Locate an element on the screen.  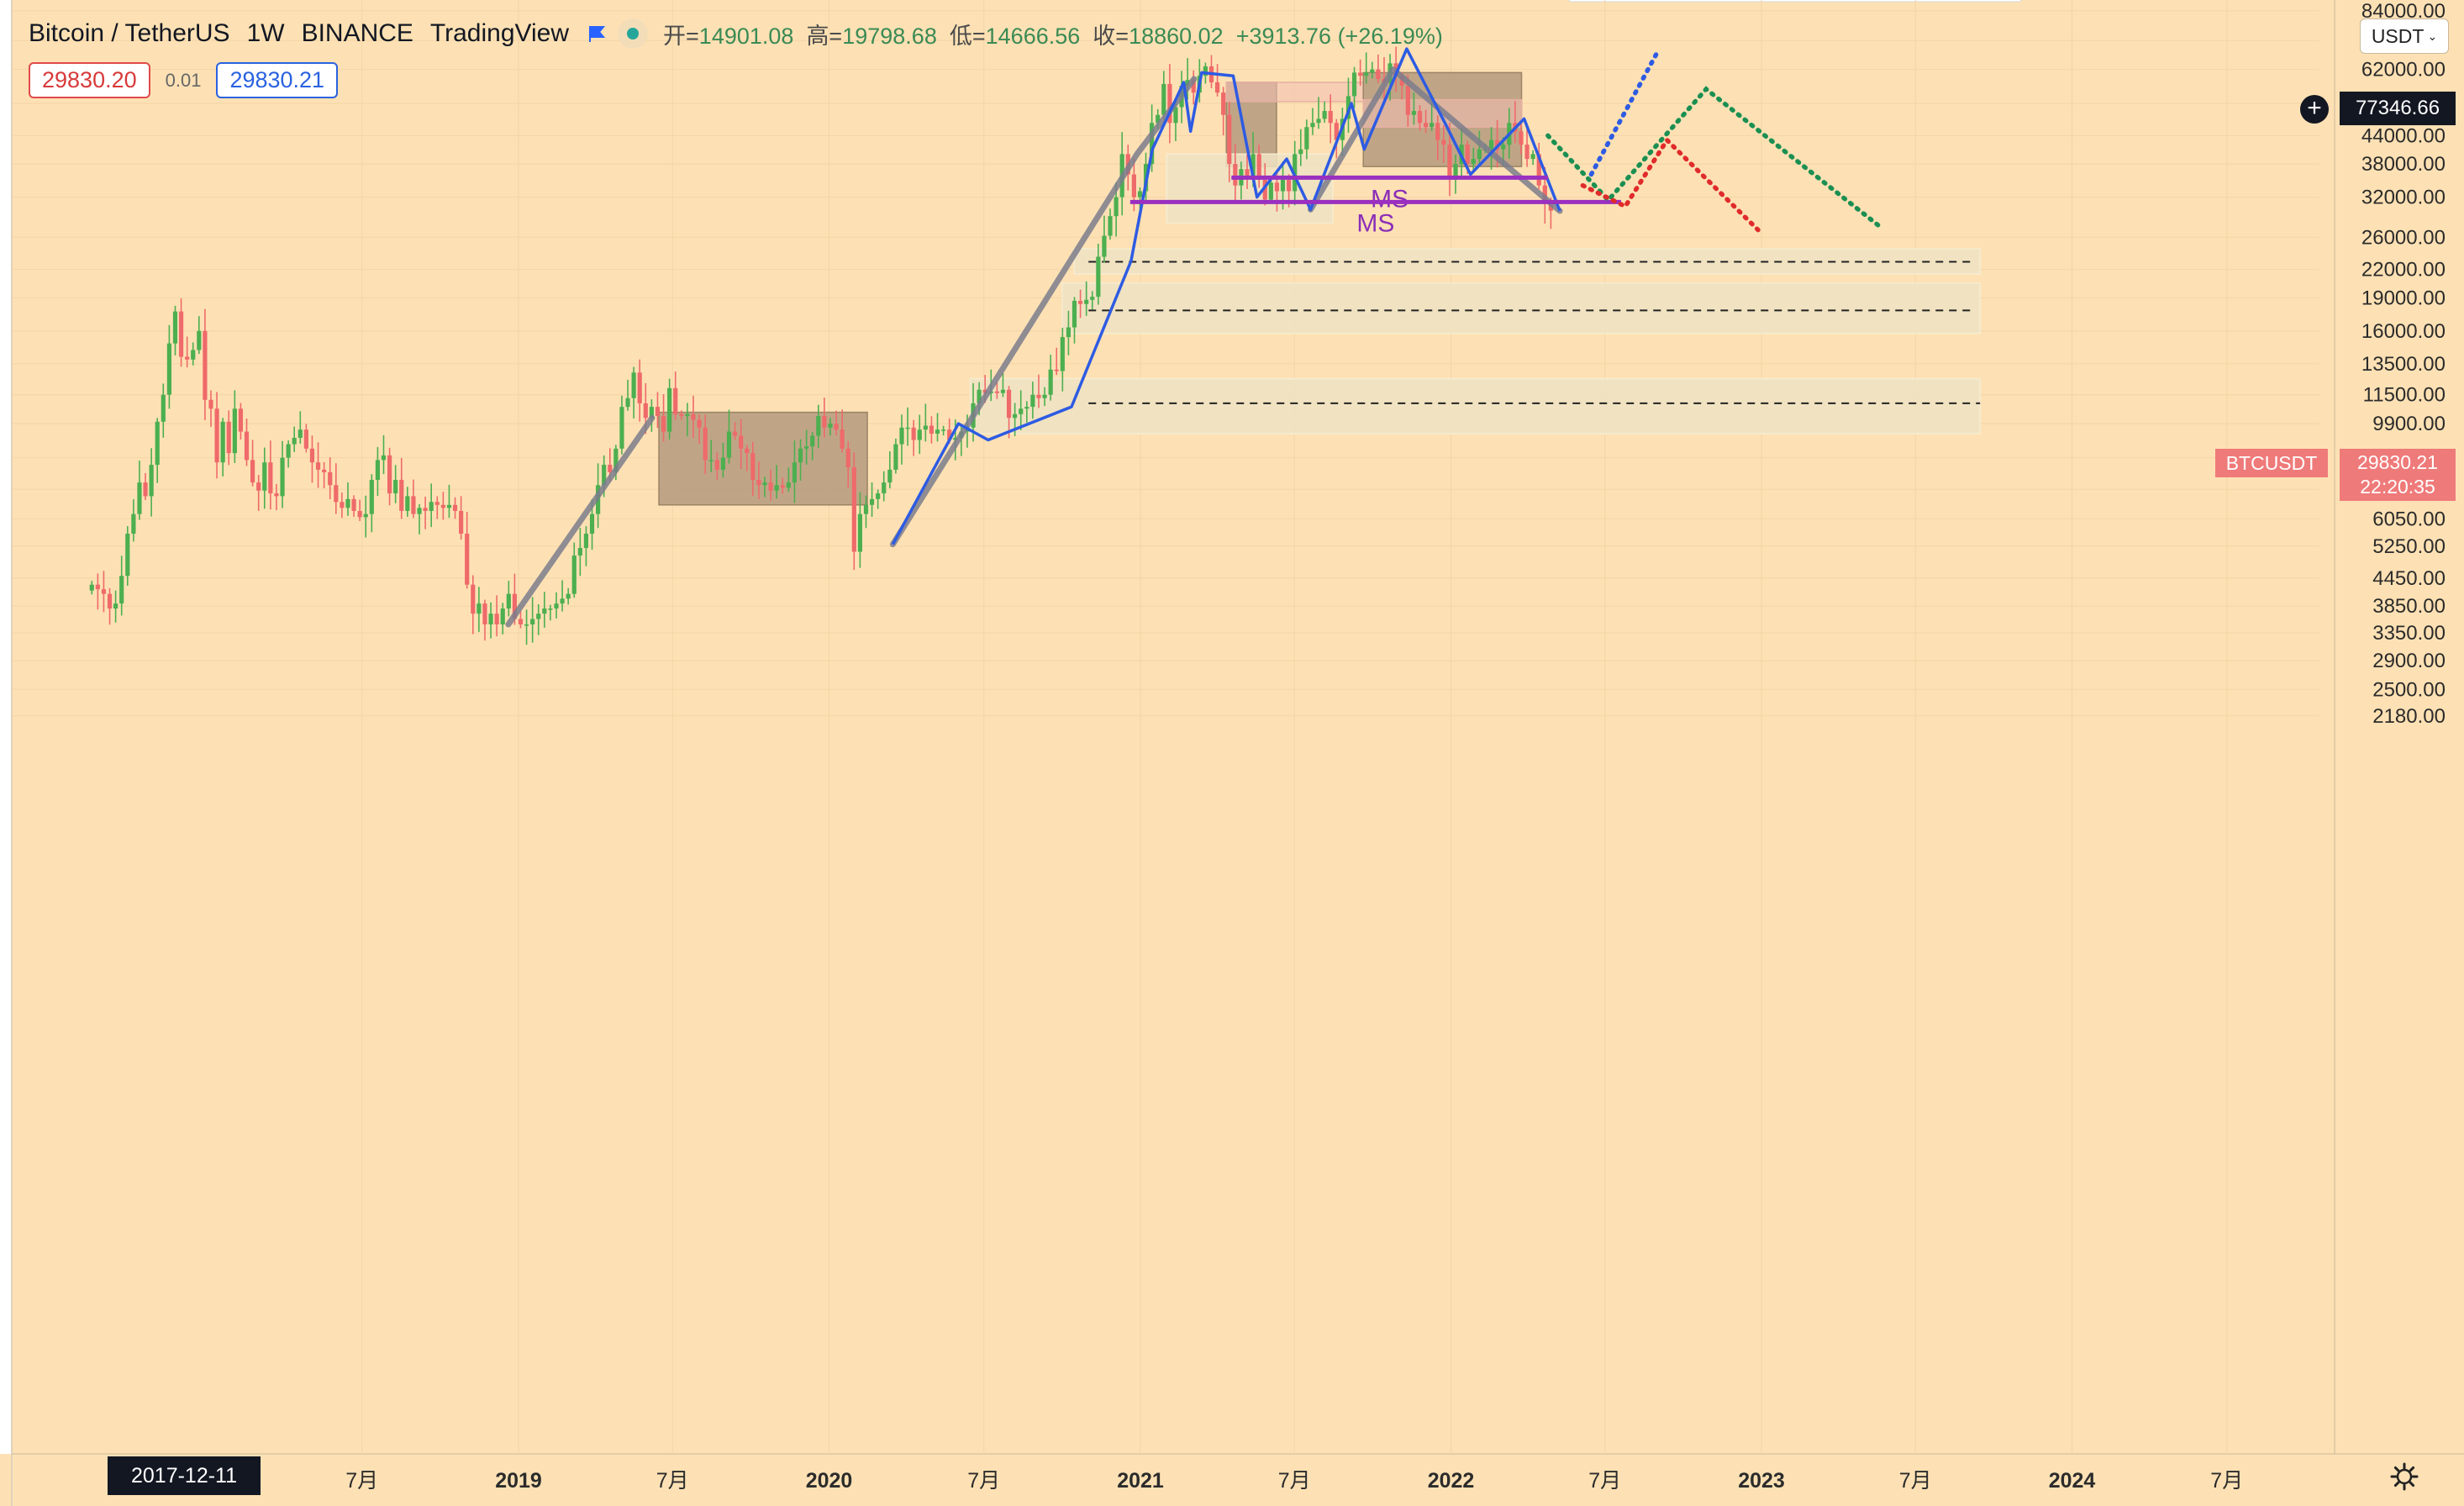
gear-icon is located at coordinates (2404, 1476).